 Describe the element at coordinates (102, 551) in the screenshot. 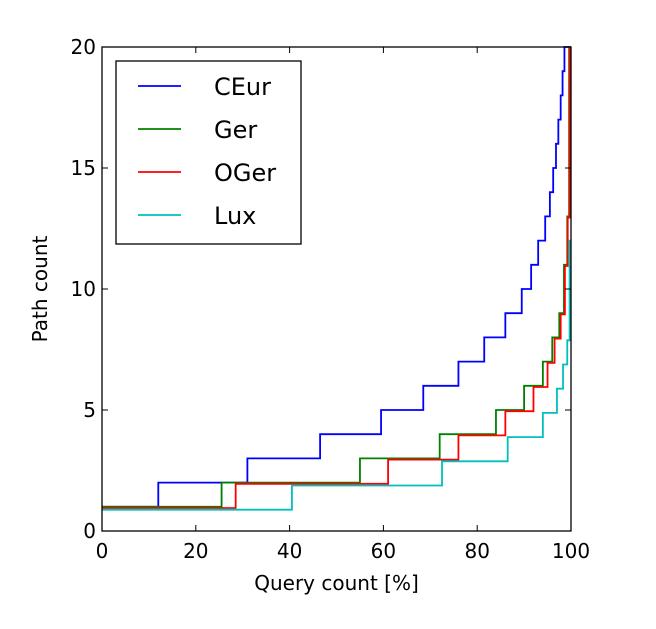

I see `x-tick-label: 0` at that location.